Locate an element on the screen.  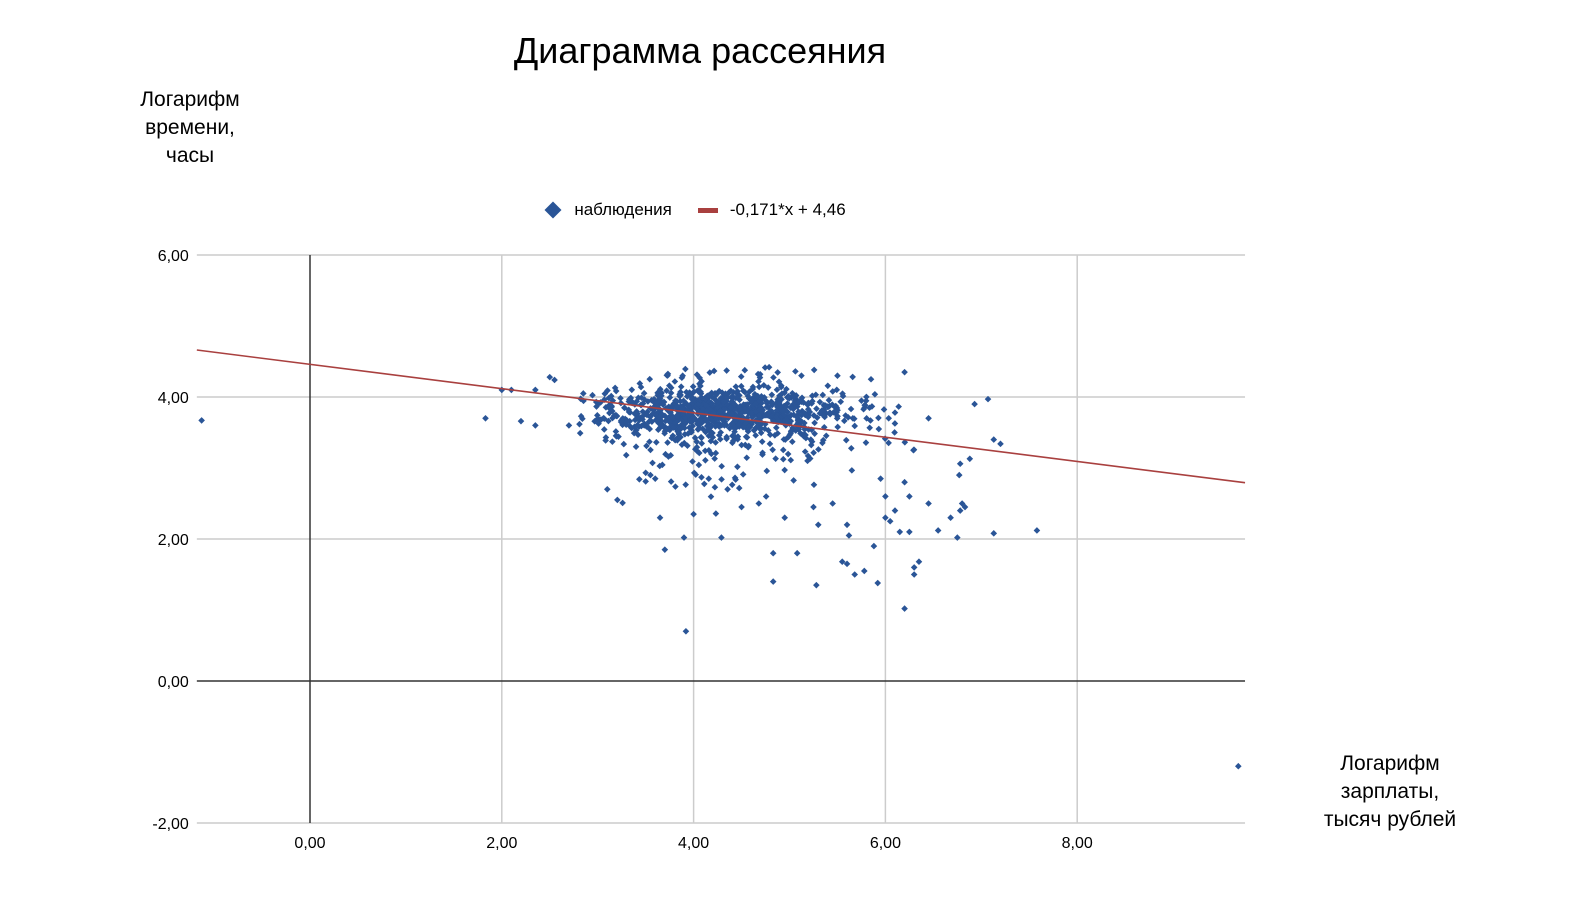
y-tick-label: 0,00 is located at coordinates (173, 682).